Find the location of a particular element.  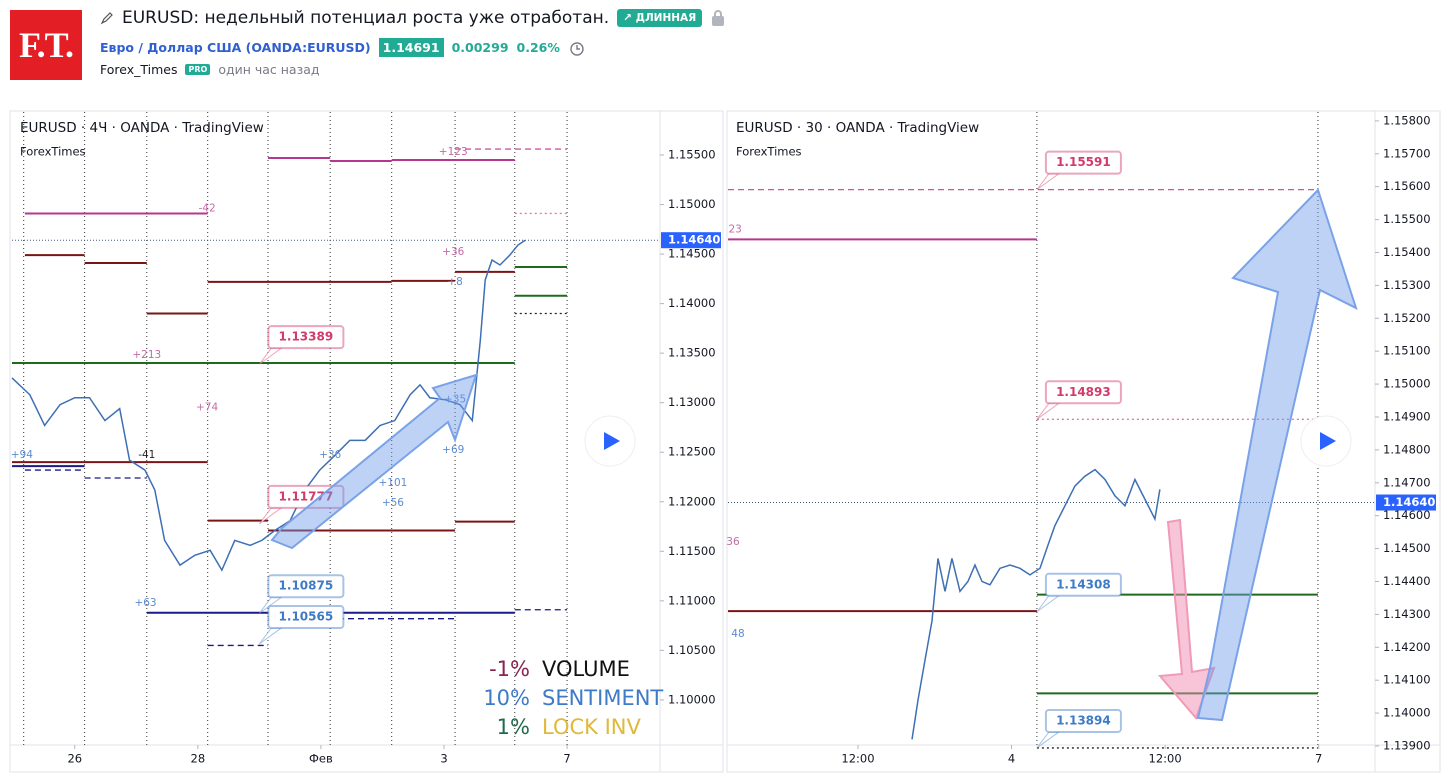

y-tick-label: 1.14400 is located at coordinates (1407, 581).